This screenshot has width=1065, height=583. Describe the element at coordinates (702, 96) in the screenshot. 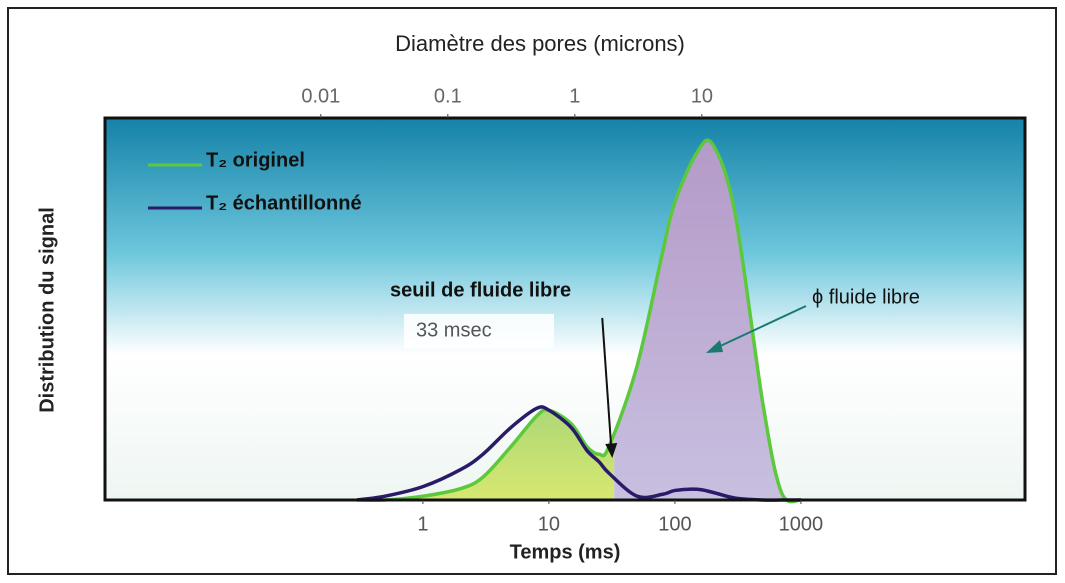

I see `x2-tick-label: 10` at that location.